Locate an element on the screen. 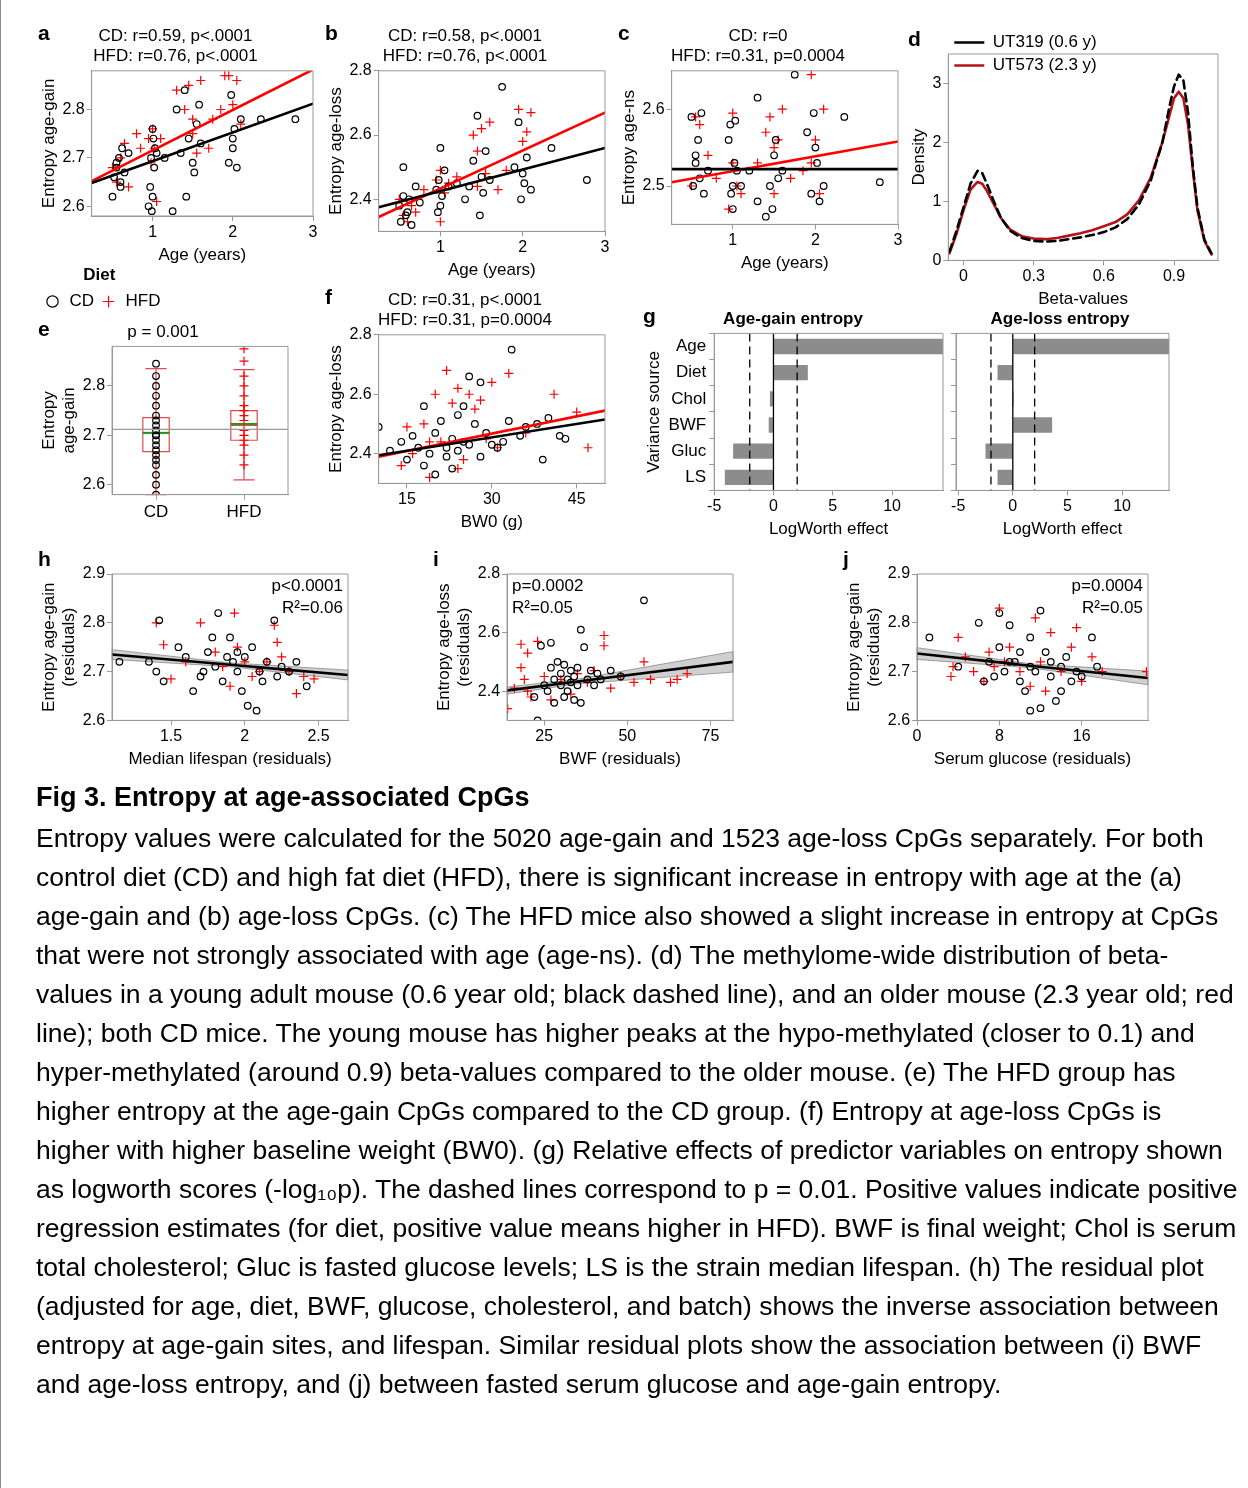  annotation: R²=0.06 is located at coordinates (312, 608).